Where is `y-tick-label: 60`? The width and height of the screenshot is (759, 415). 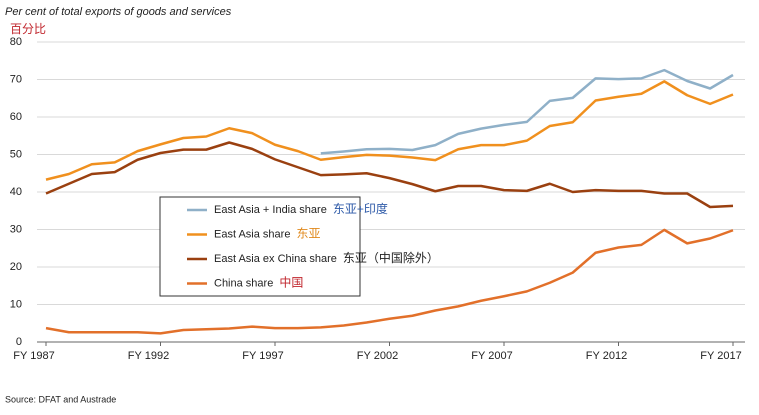
y-tick-label: 60 is located at coordinates (16, 117).